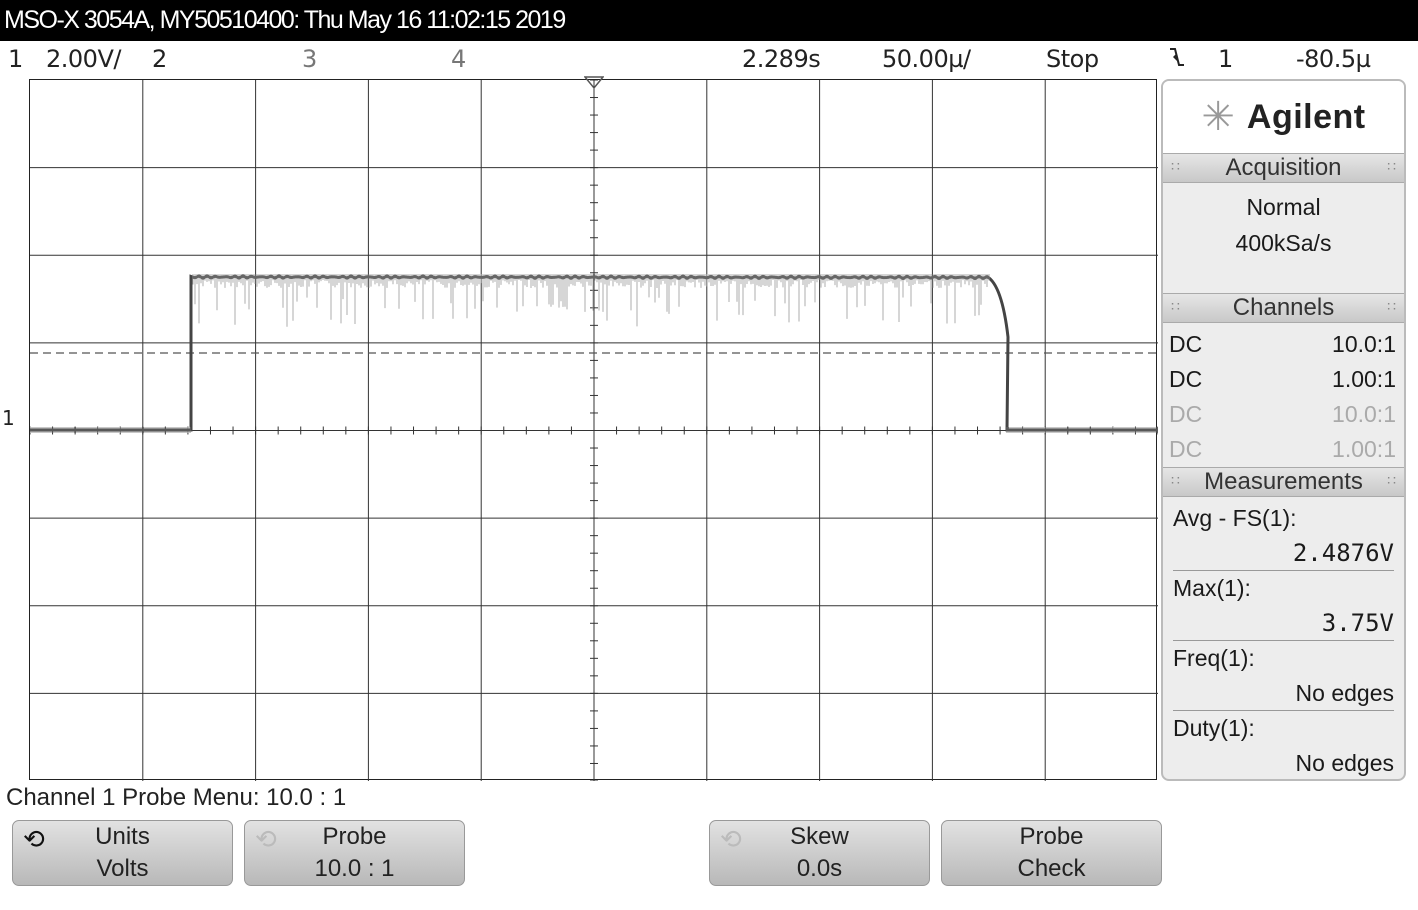 The height and width of the screenshot is (910, 1418). I want to click on measurements-title: Measurements, so click(1283, 481).